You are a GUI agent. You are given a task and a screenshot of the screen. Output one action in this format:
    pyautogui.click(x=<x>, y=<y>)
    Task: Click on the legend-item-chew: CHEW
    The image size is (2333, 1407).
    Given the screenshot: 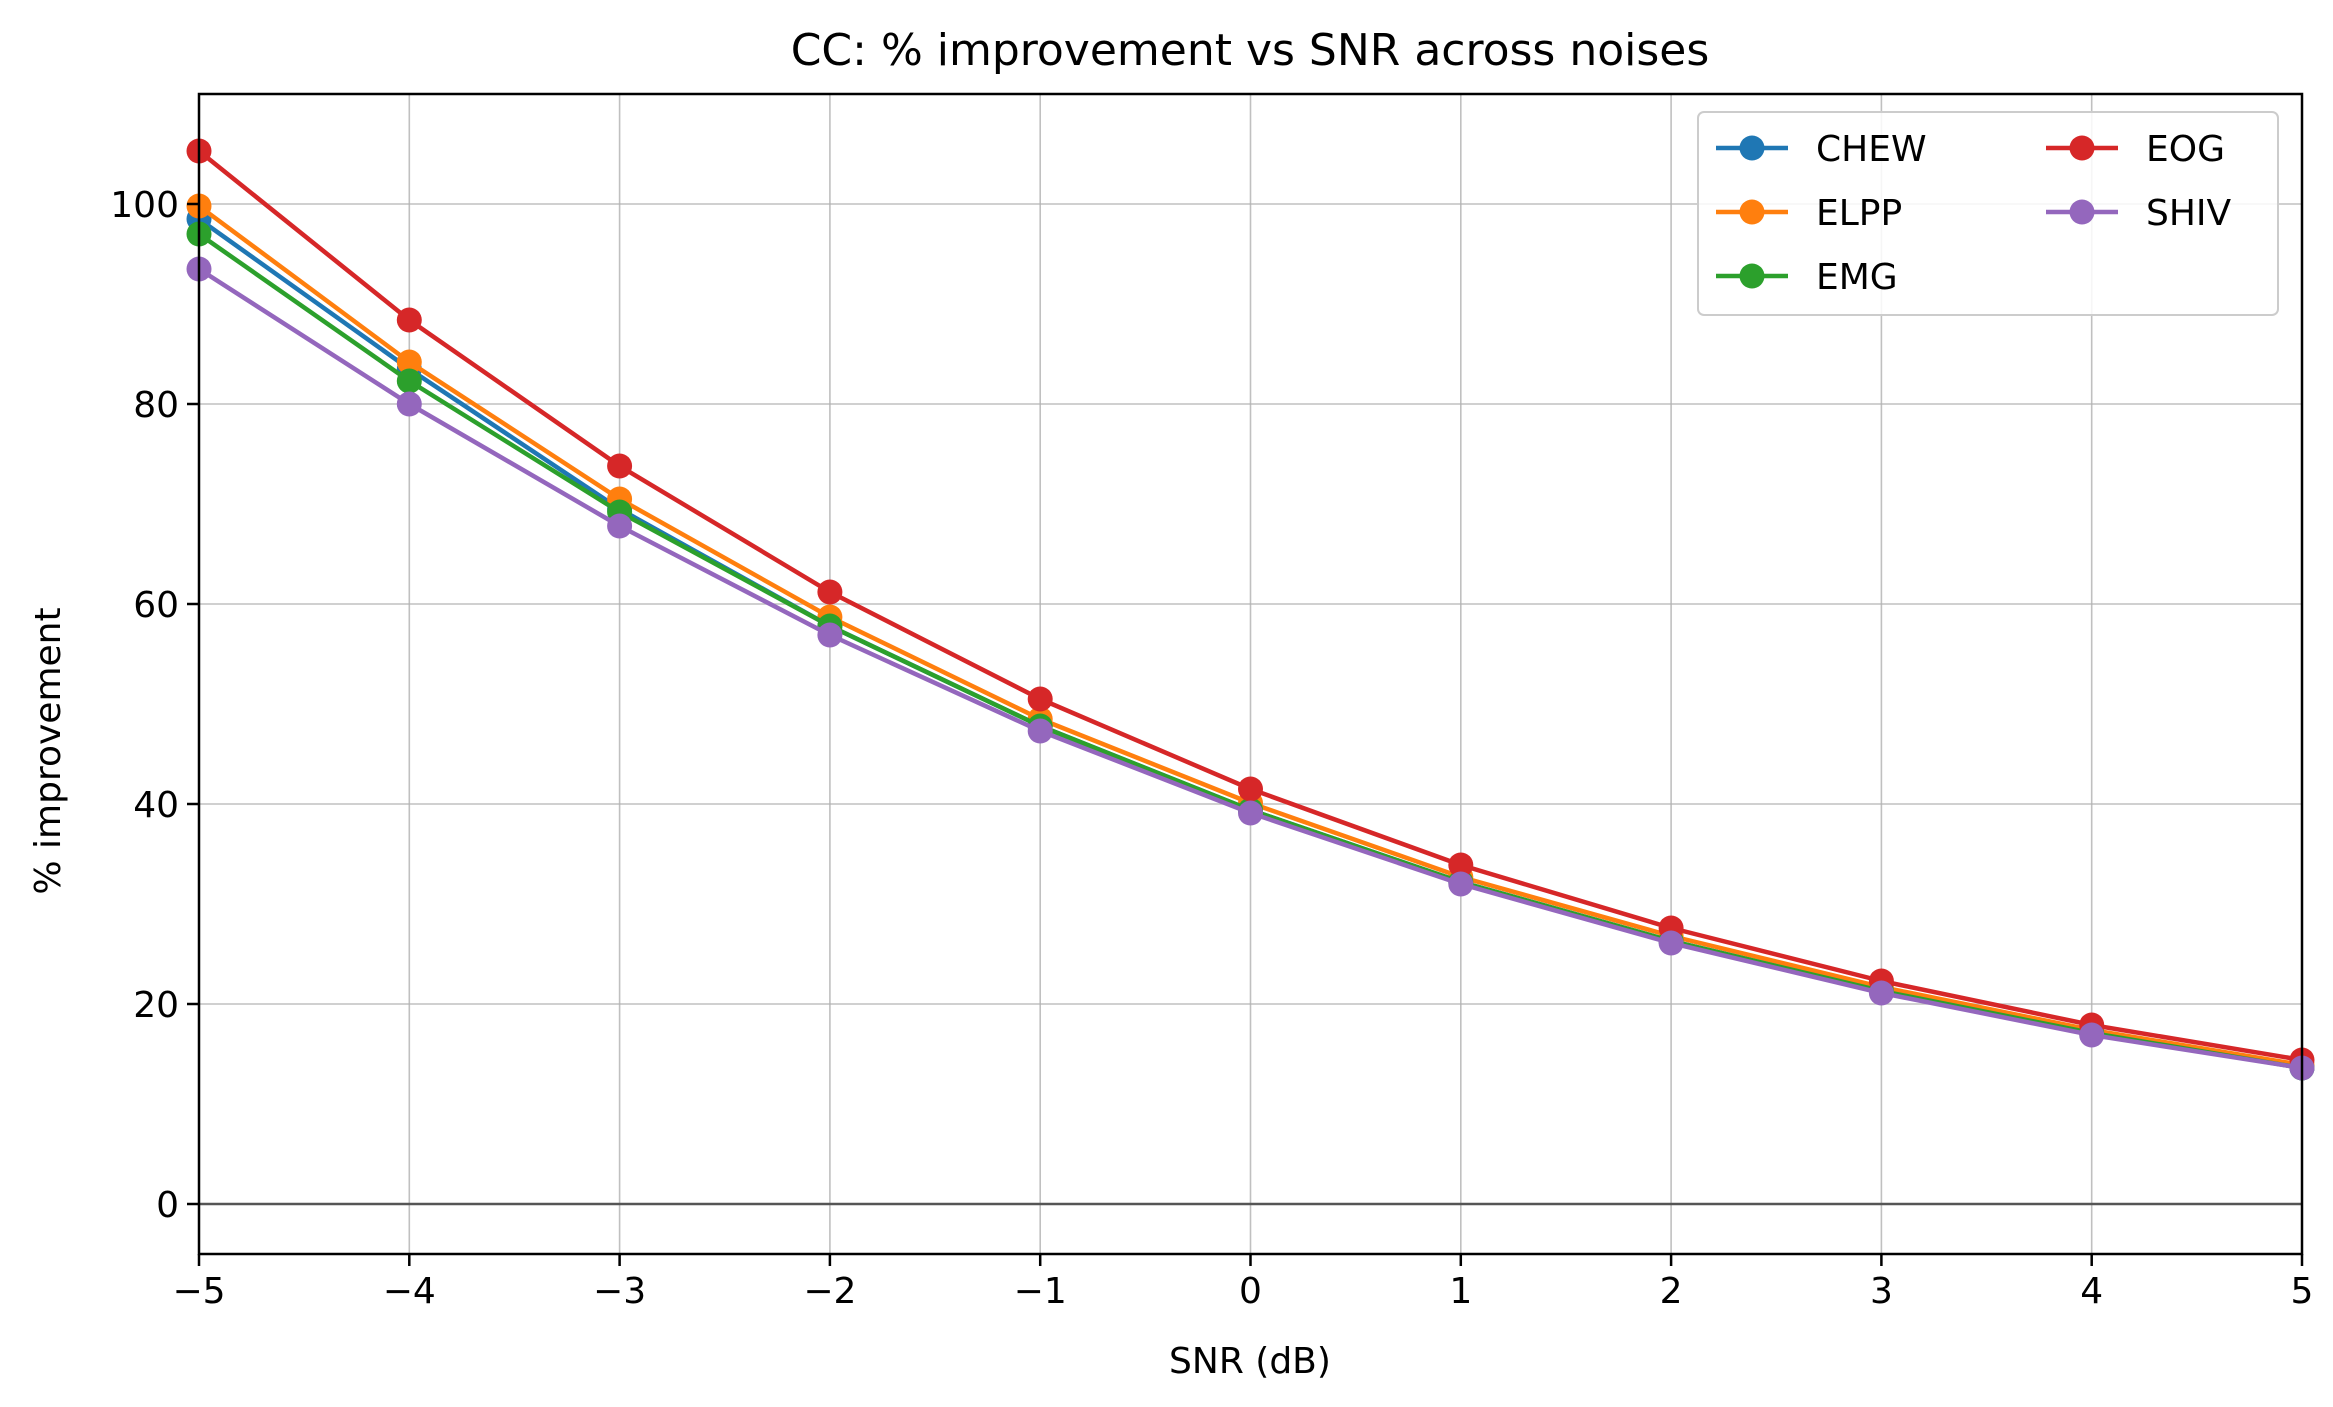 What is the action you would take?
    pyautogui.click(x=1821, y=149)
    